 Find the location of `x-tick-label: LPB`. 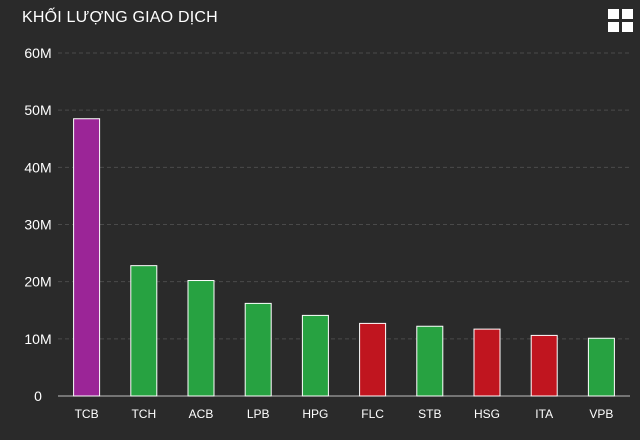

x-tick-label: LPB is located at coordinates (258, 414).